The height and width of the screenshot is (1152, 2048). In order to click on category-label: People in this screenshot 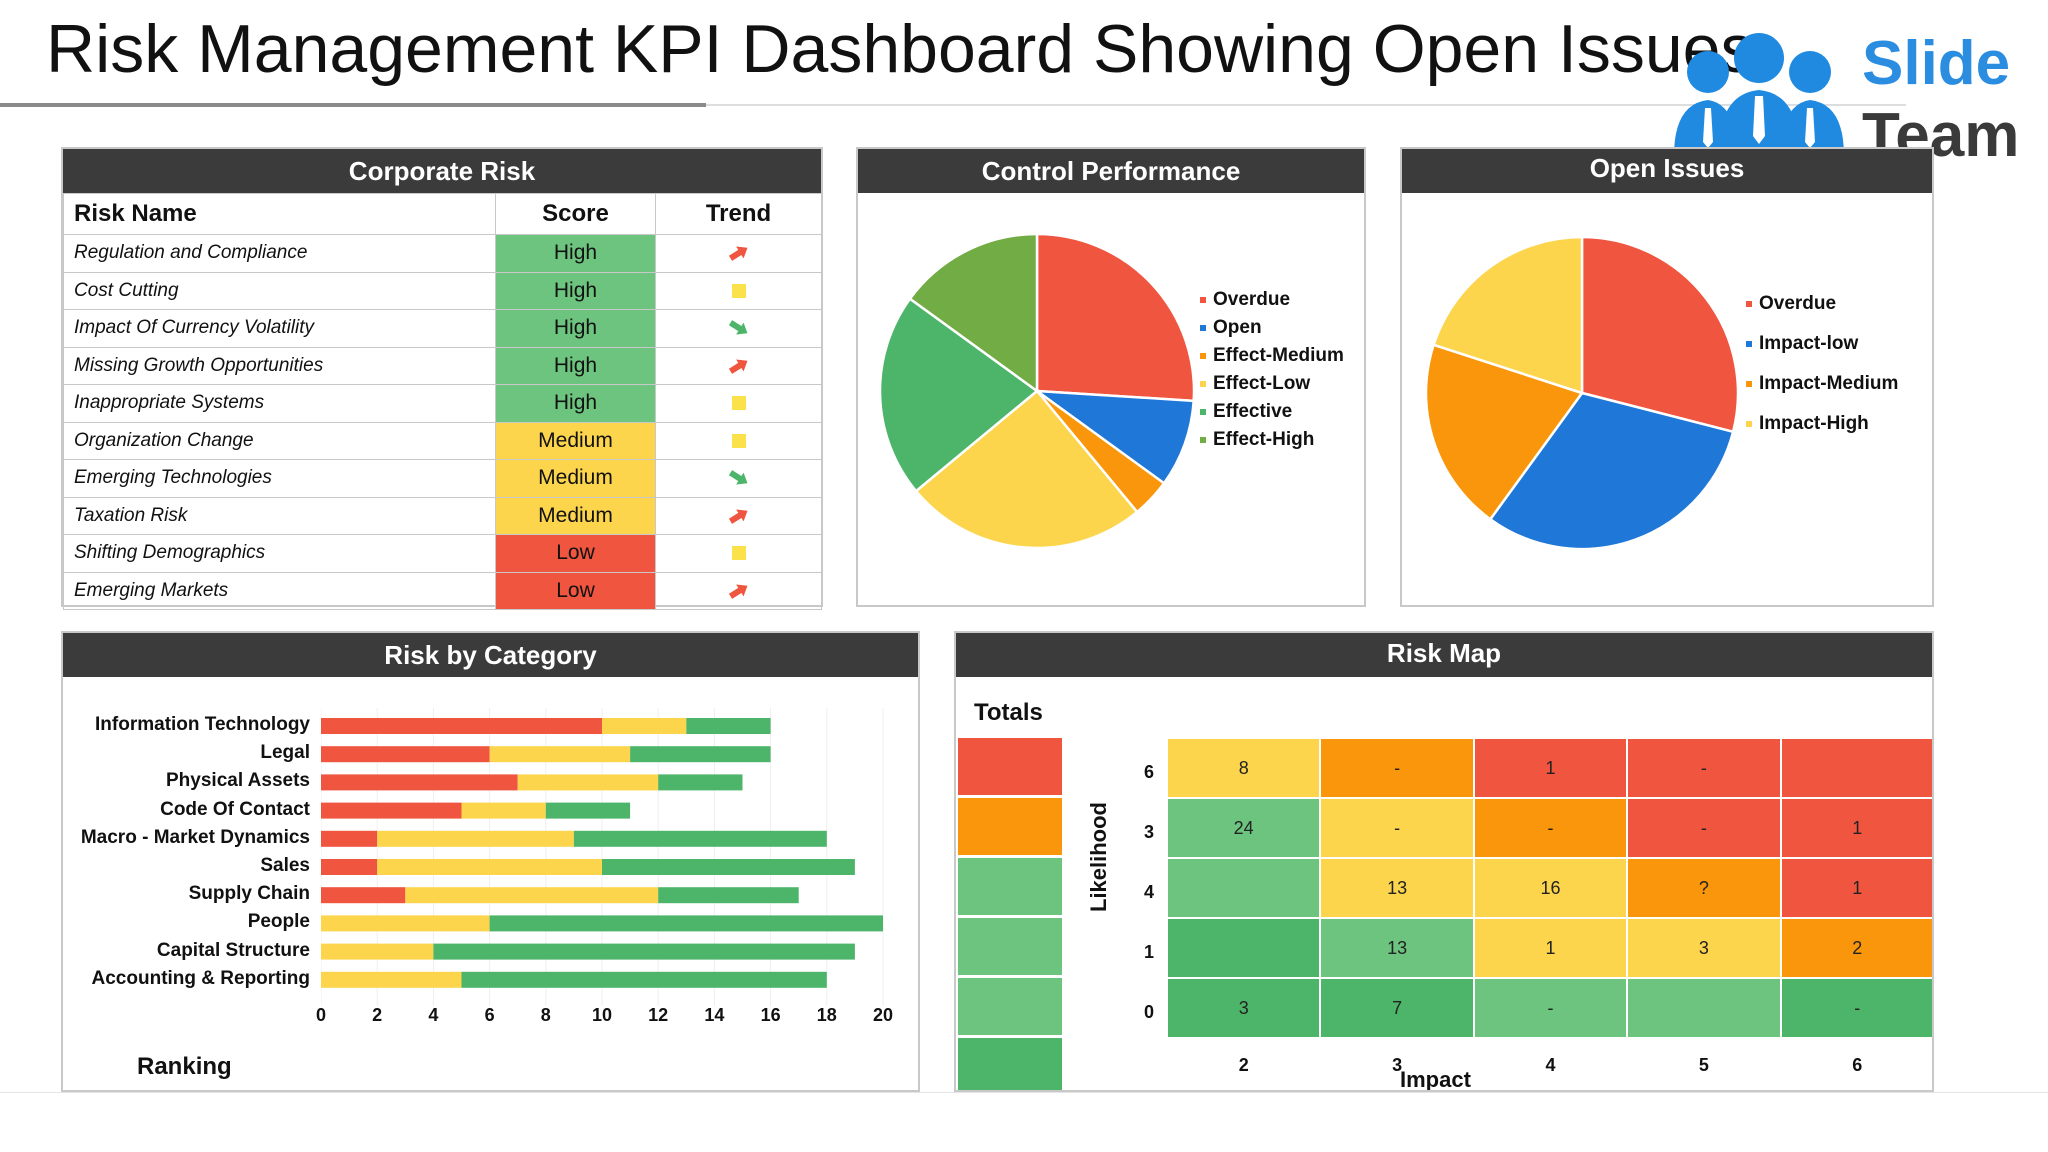, I will do `click(278, 922)`.